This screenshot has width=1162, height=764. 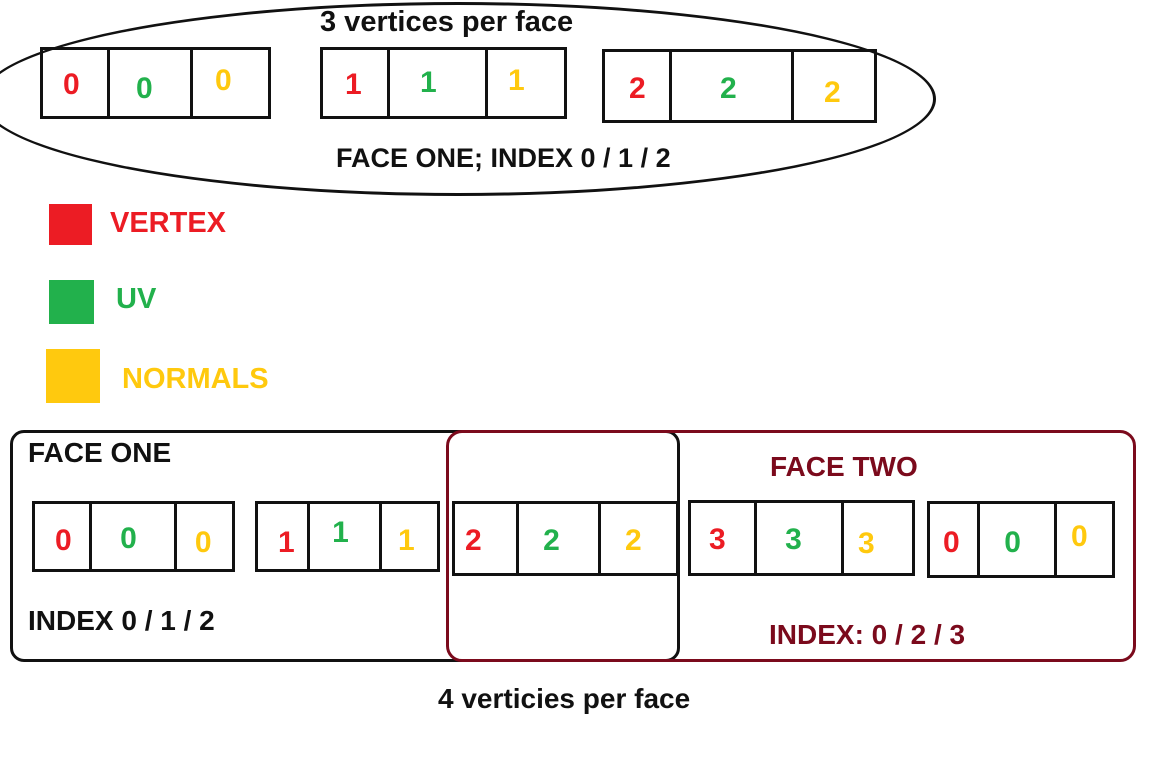 I want to click on bottom-vertex-group-4: 0 0 0, so click(x=1021, y=539).